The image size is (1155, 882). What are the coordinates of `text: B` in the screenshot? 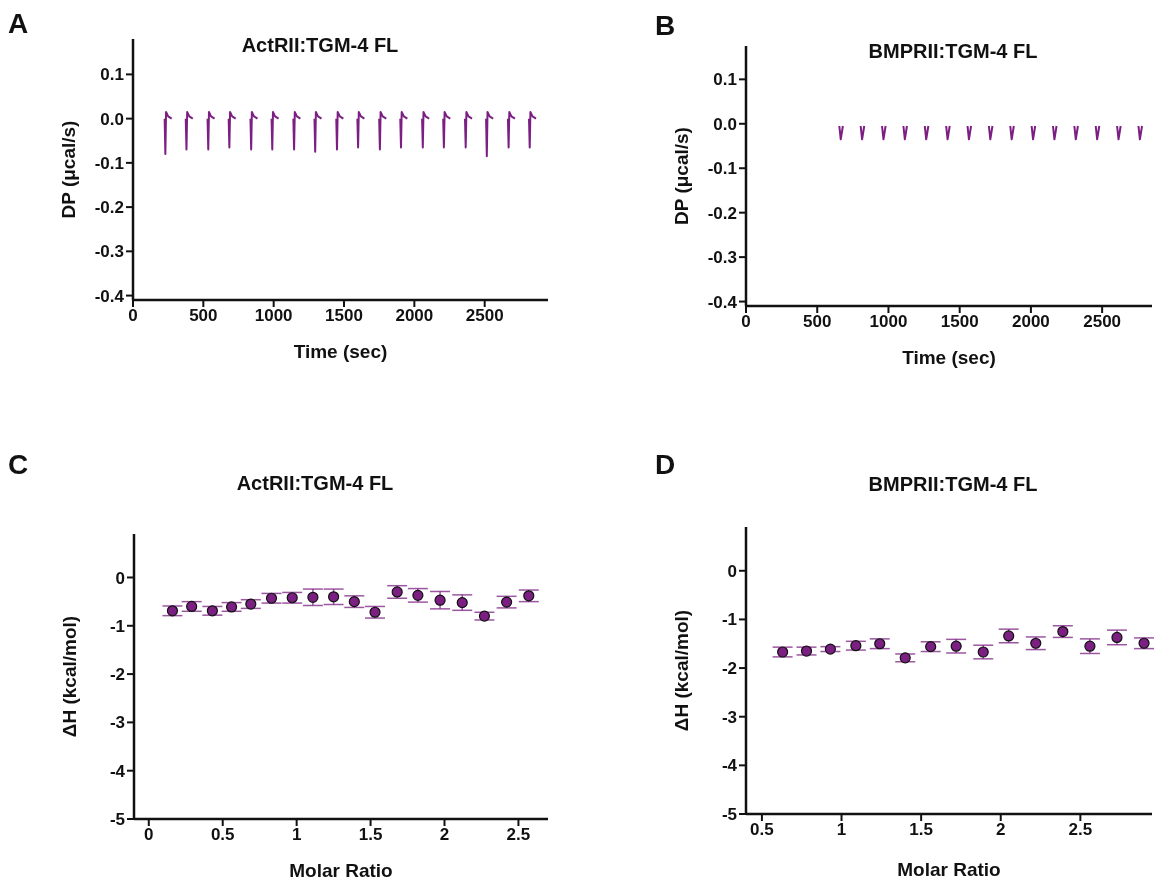 It's located at (665, 26).